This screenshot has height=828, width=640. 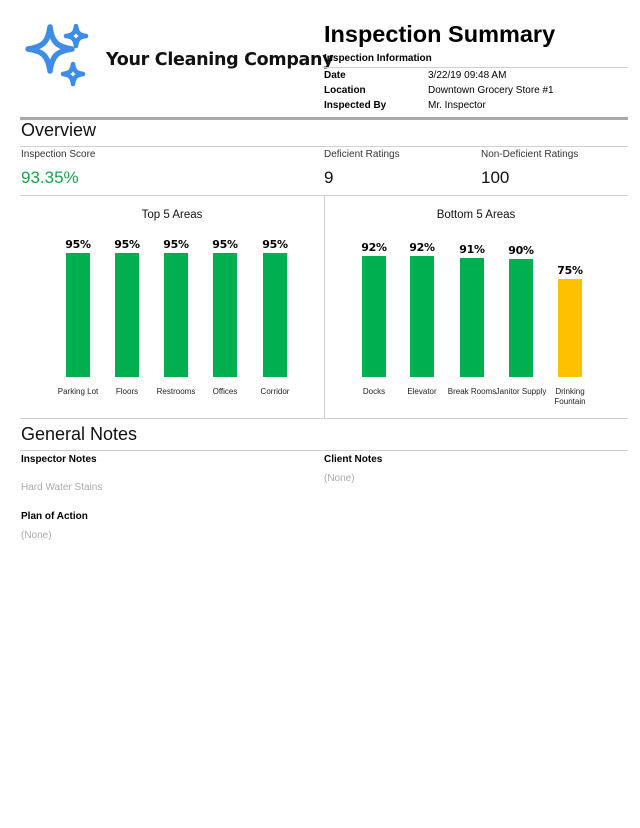 I want to click on sparkle-stars-icon, so click(x=57, y=55).